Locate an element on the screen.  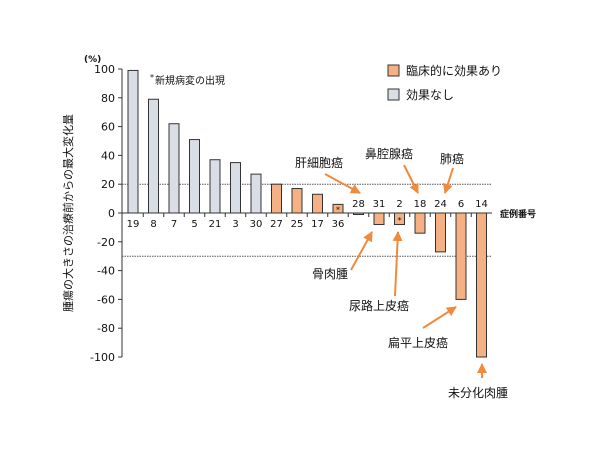
x-tick-label: 24 is located at coordinates (440, 204).